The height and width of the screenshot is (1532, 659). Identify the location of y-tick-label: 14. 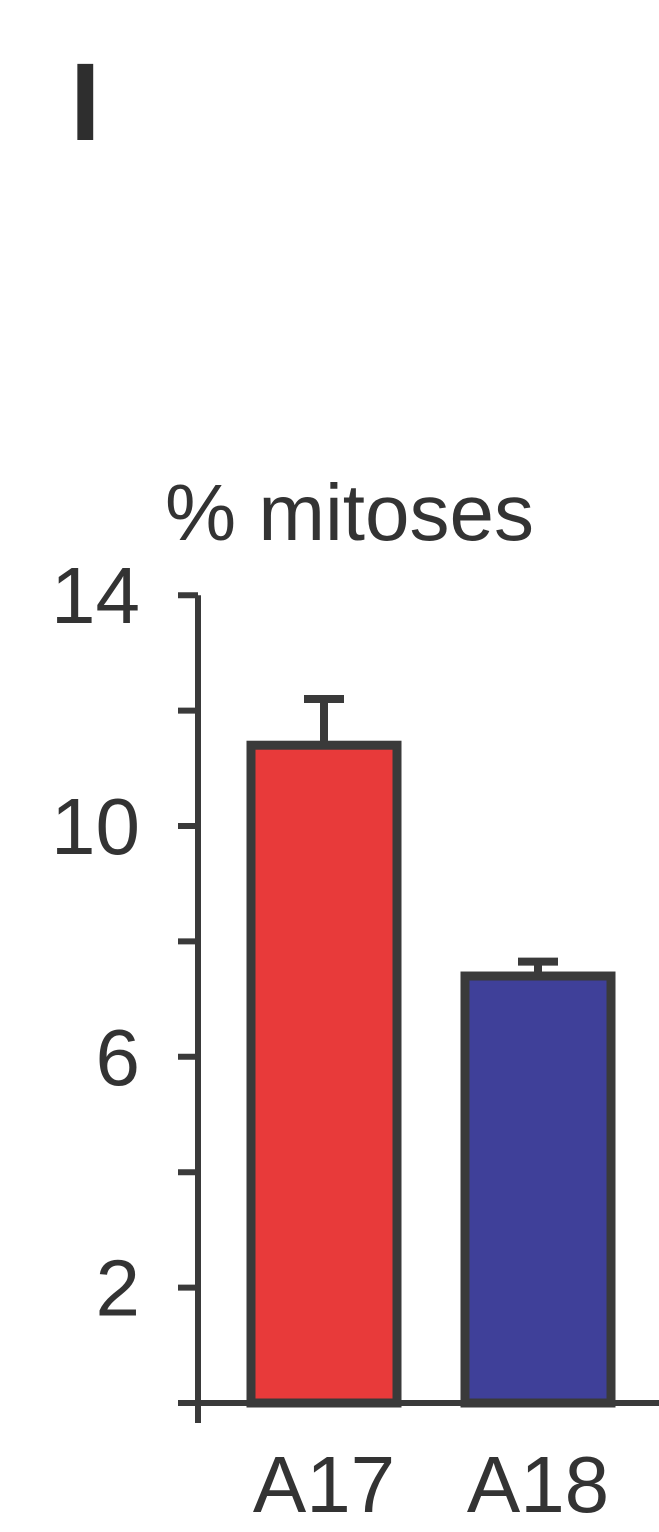
(95, 595).